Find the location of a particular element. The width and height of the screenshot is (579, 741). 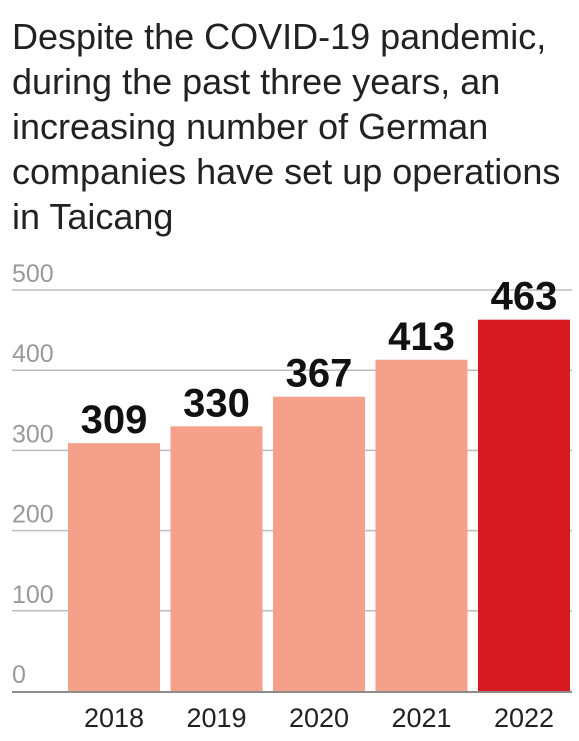

bar-2021 is located at coordinates (421, 525).